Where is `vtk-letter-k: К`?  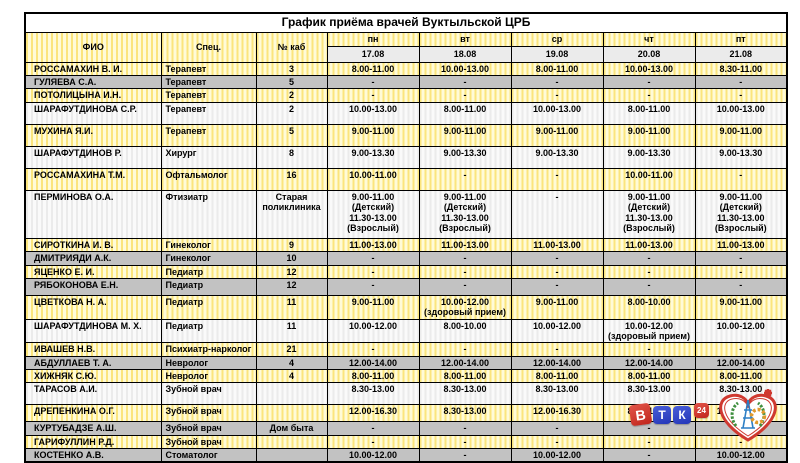
vtk-letter-k: К is located at coordinates (682, 415).